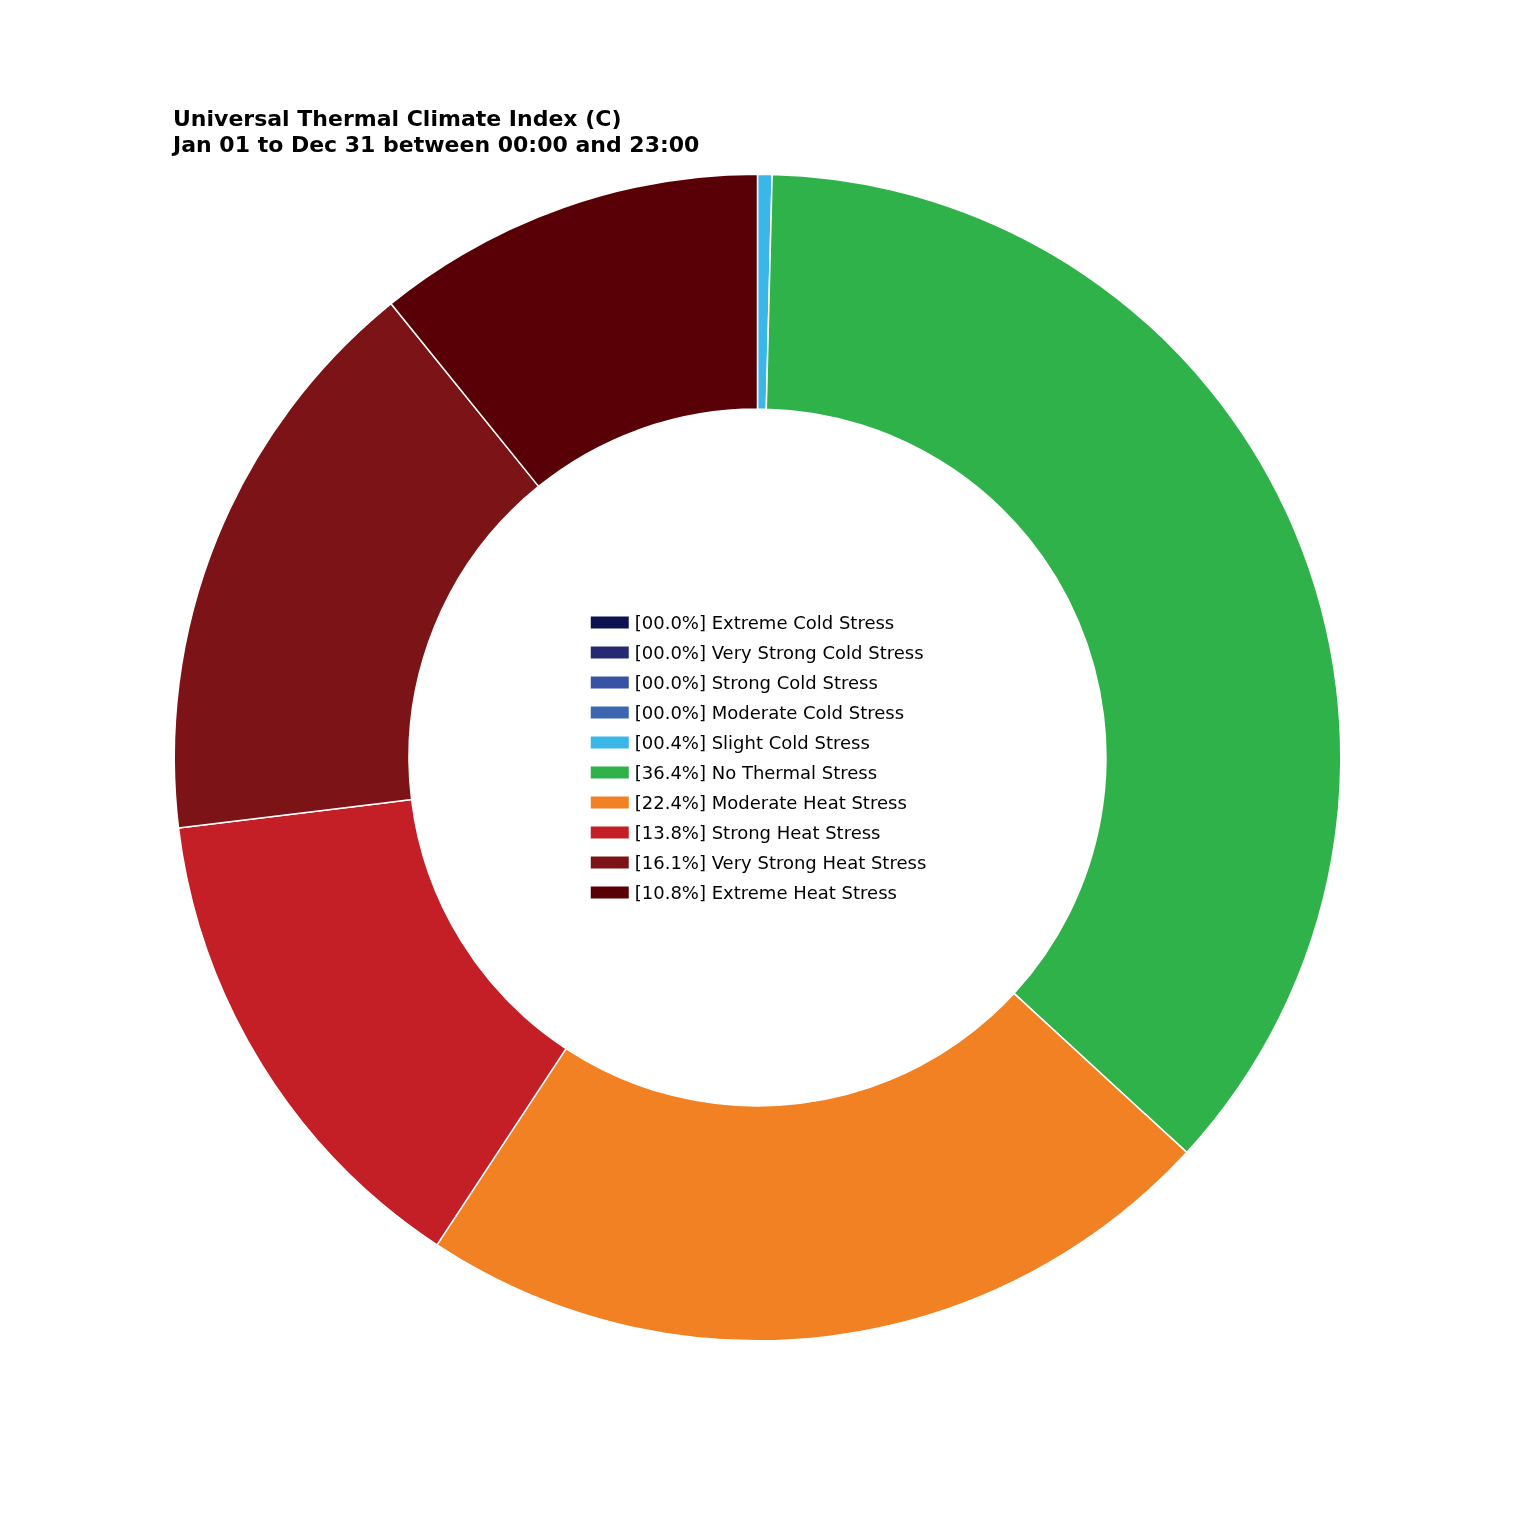 This screenshot has width=1515, height=1515. Describe the element at coordinates (757, 832) in the screenshot. I see `legend-label: [13.8%] Strong Heat Stress` at that location.